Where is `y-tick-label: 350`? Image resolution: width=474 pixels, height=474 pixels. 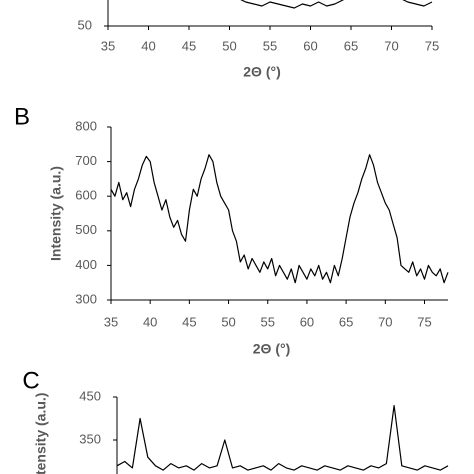 y-tick-label: 350 is located at coordinates (90, 438).